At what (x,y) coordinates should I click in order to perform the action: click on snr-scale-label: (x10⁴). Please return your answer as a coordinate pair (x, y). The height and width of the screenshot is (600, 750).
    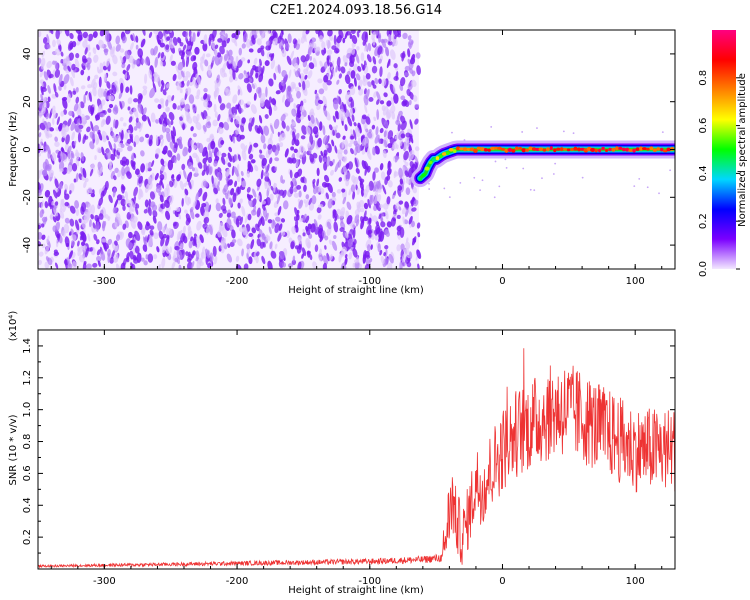
    Looking at the image, I should click on (13, 326).